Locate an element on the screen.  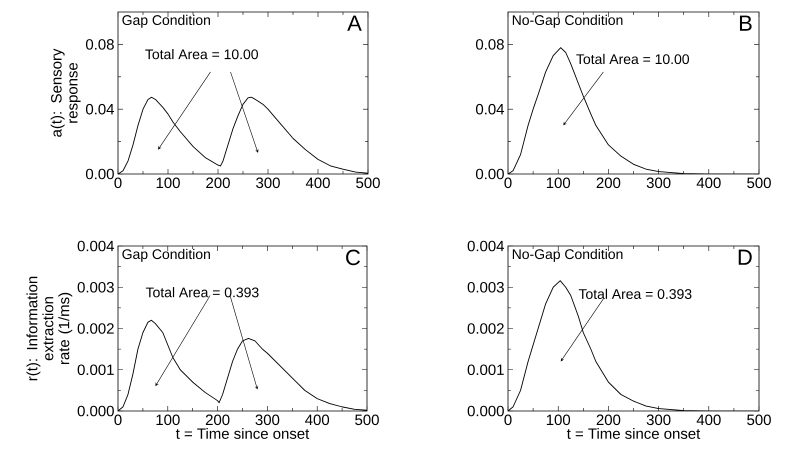
annotation: A is located at coordinates (354, 23).